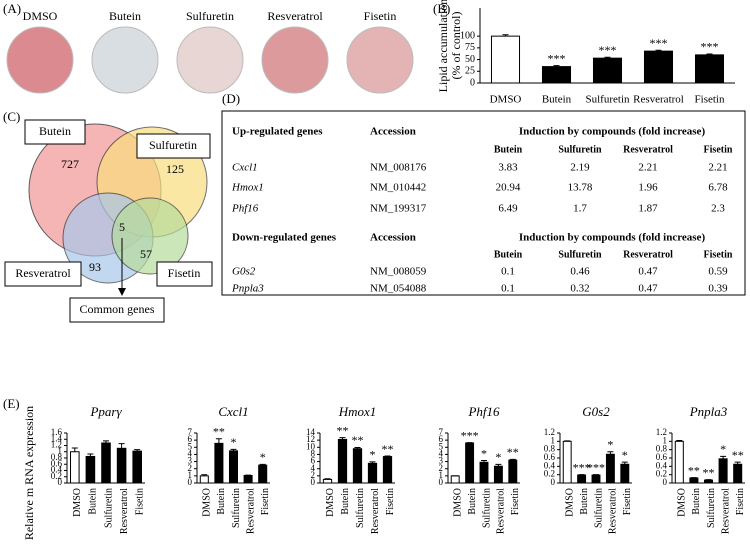  I want to click on y-tick-label: 2, so click(313, 475).